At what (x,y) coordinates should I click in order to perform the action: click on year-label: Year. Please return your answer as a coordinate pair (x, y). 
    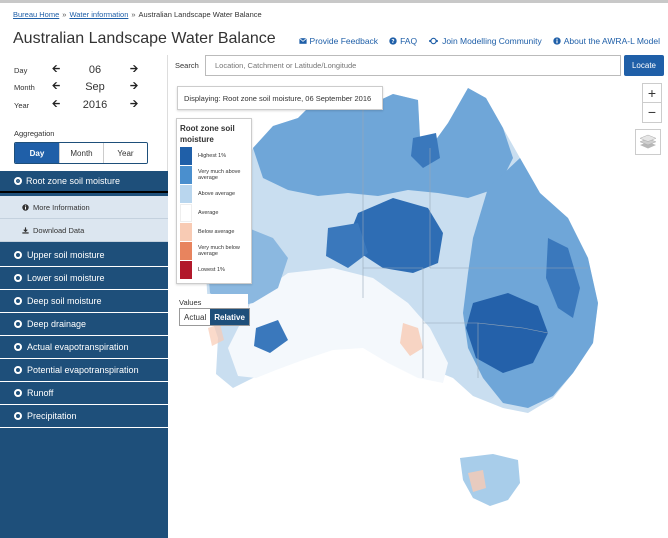
    Looking at the image, I should click on (22, 105).